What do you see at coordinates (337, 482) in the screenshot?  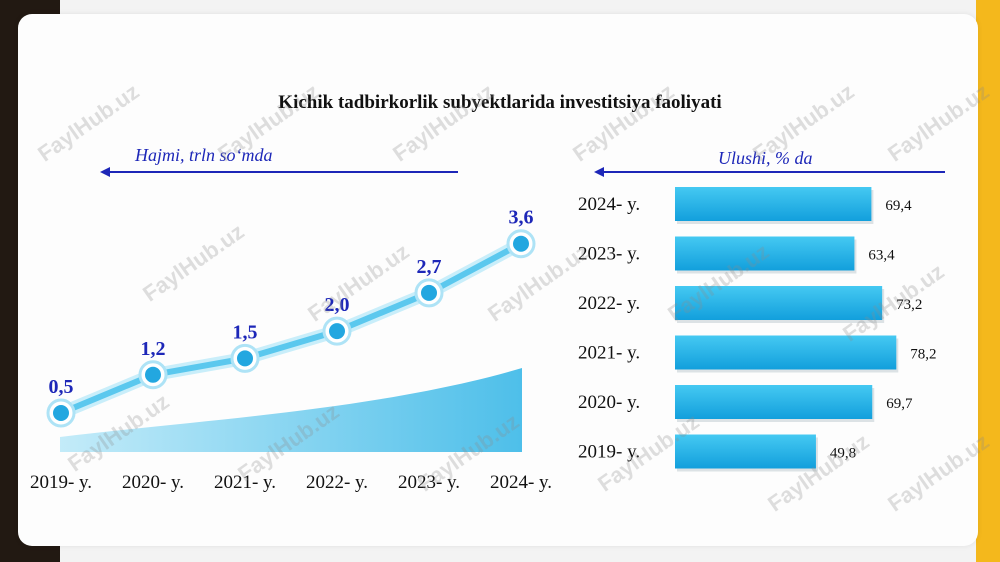 I see `x-tick-label: 2022- y.` at bounding box center [337, 482].